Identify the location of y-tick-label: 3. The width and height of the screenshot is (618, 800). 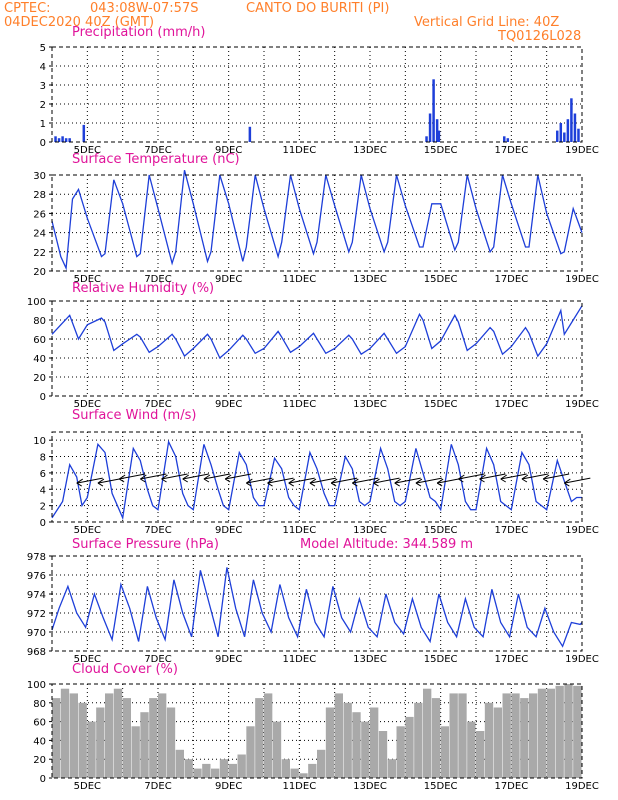
(43, 86).